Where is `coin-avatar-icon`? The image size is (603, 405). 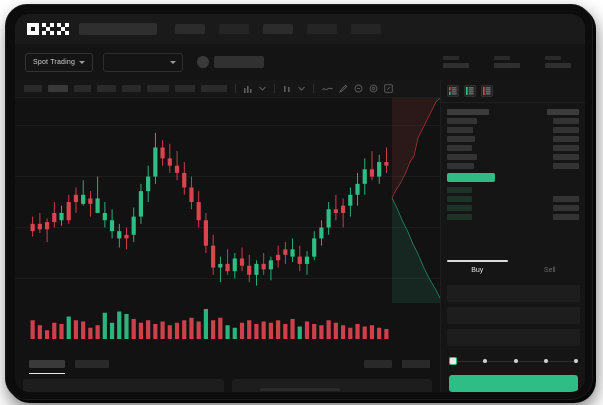 coin-avatar-icon is located at coordinates (203, 62).